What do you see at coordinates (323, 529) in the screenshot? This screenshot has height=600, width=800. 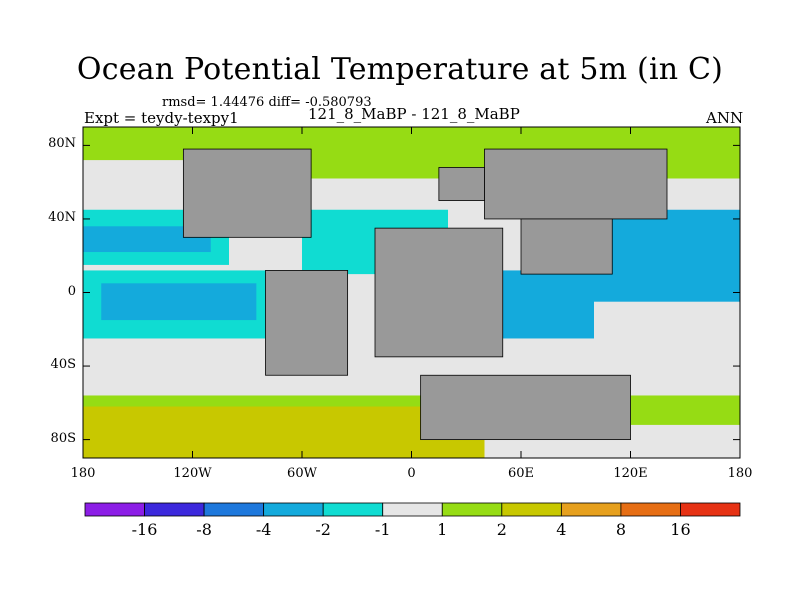 I see `colorbar-label: -2` at bounding box center [323, 529].